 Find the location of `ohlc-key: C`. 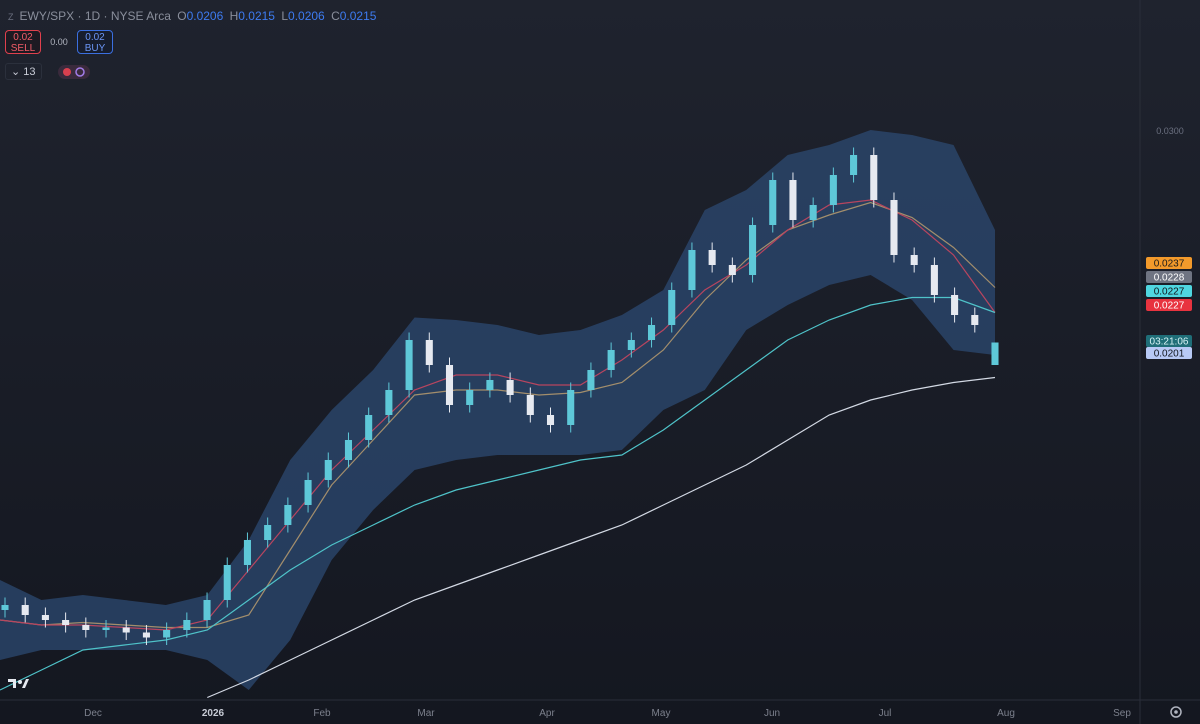

ohlc-key: C is located at coordinates (335, 16).